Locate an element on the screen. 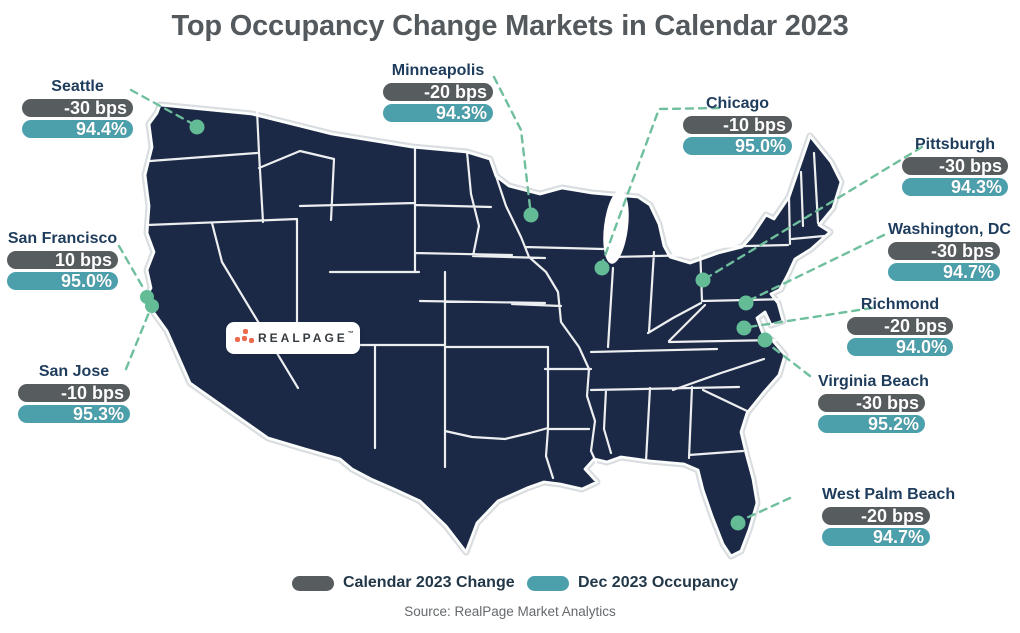  west-palm-beach-marker-dot is located at coordinates (738, 523).